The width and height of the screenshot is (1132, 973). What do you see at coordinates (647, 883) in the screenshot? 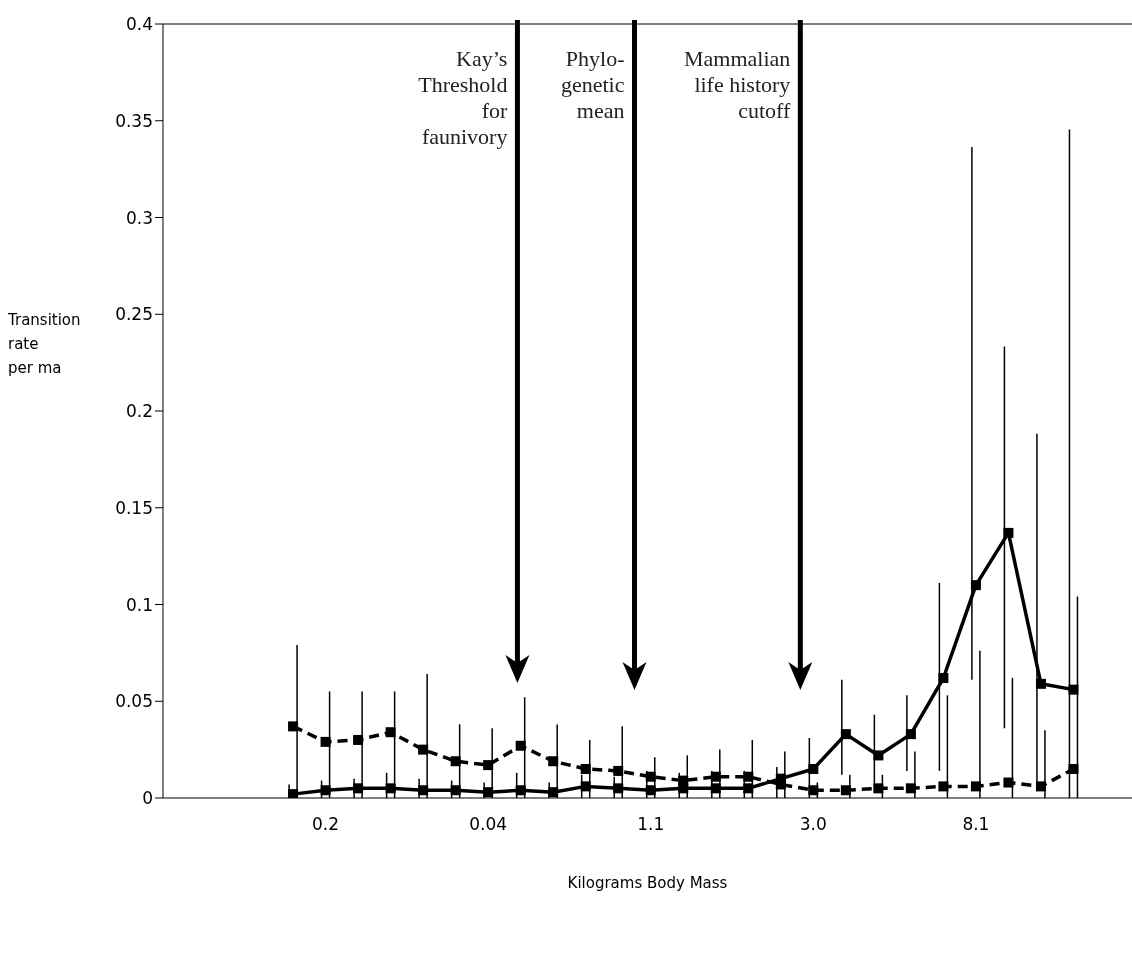
I see `x-axis-title: Kilograms Body Mass` at bounding box center [647, 883].